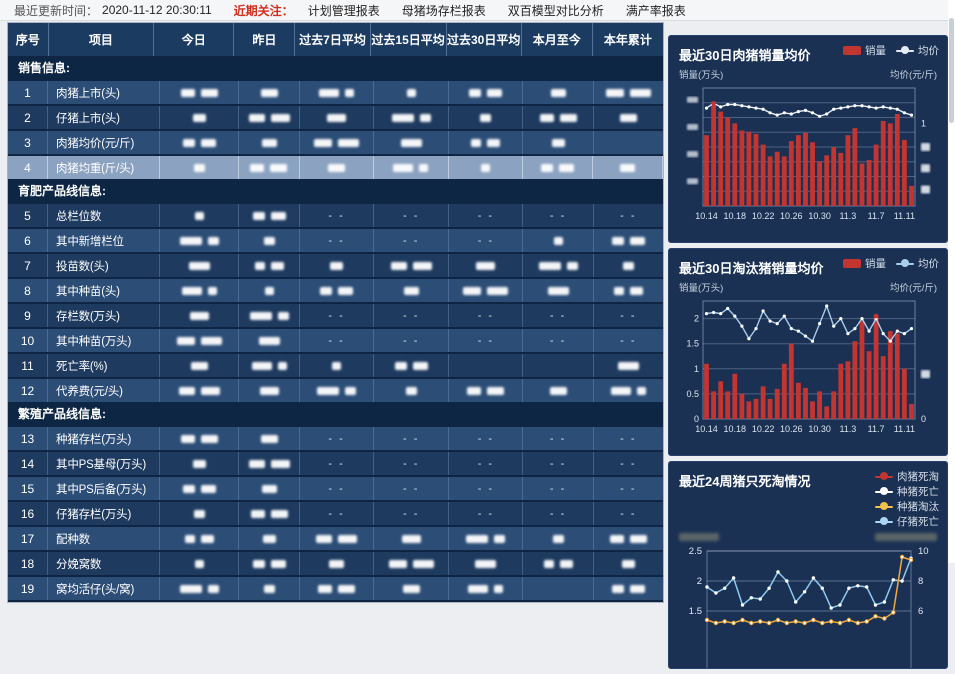 This screenshot has width=955, height=674. What do you see at coordinates (923, 551) in the screenshot?
I see `svg-text: 10` at bounding box center [923, 551].